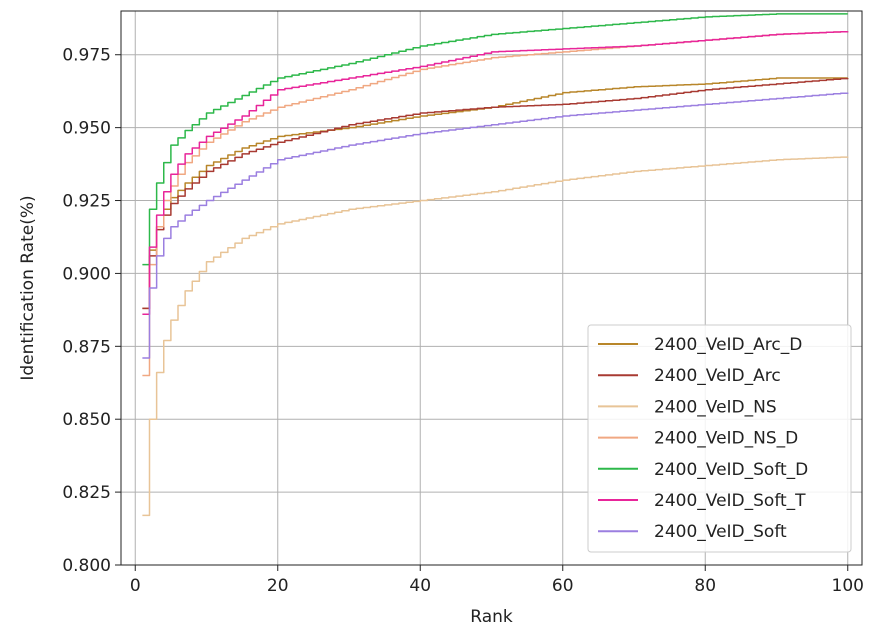  I want to click on x-tick-label: 0, so click(135, 586).